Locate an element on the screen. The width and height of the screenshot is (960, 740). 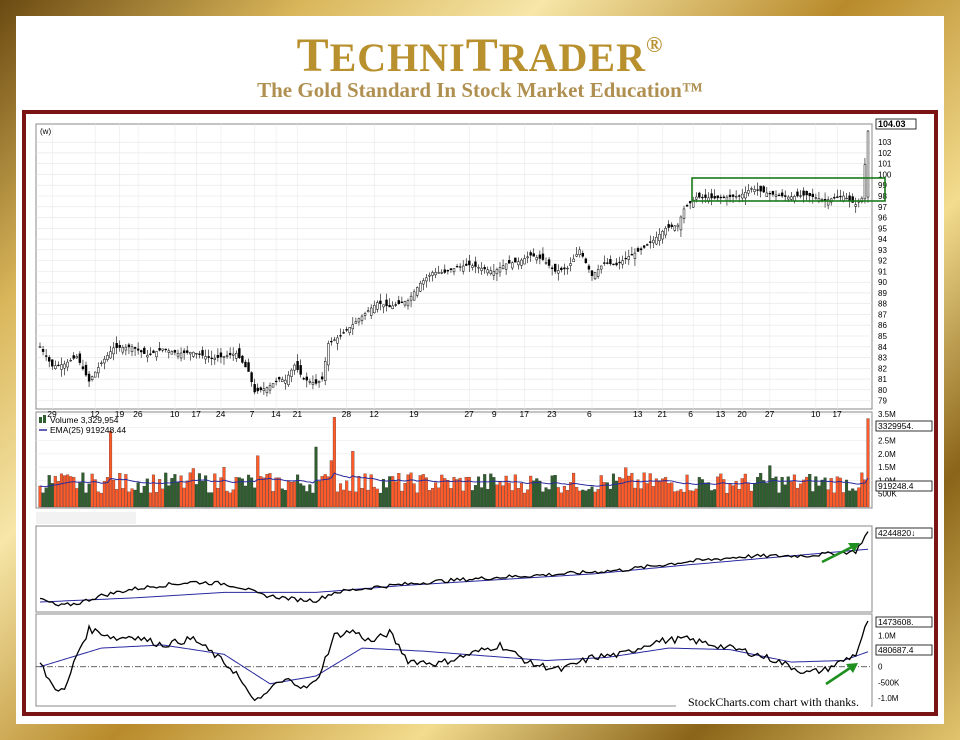
price-tick-label: 99 is located at coordinates (882, 185).